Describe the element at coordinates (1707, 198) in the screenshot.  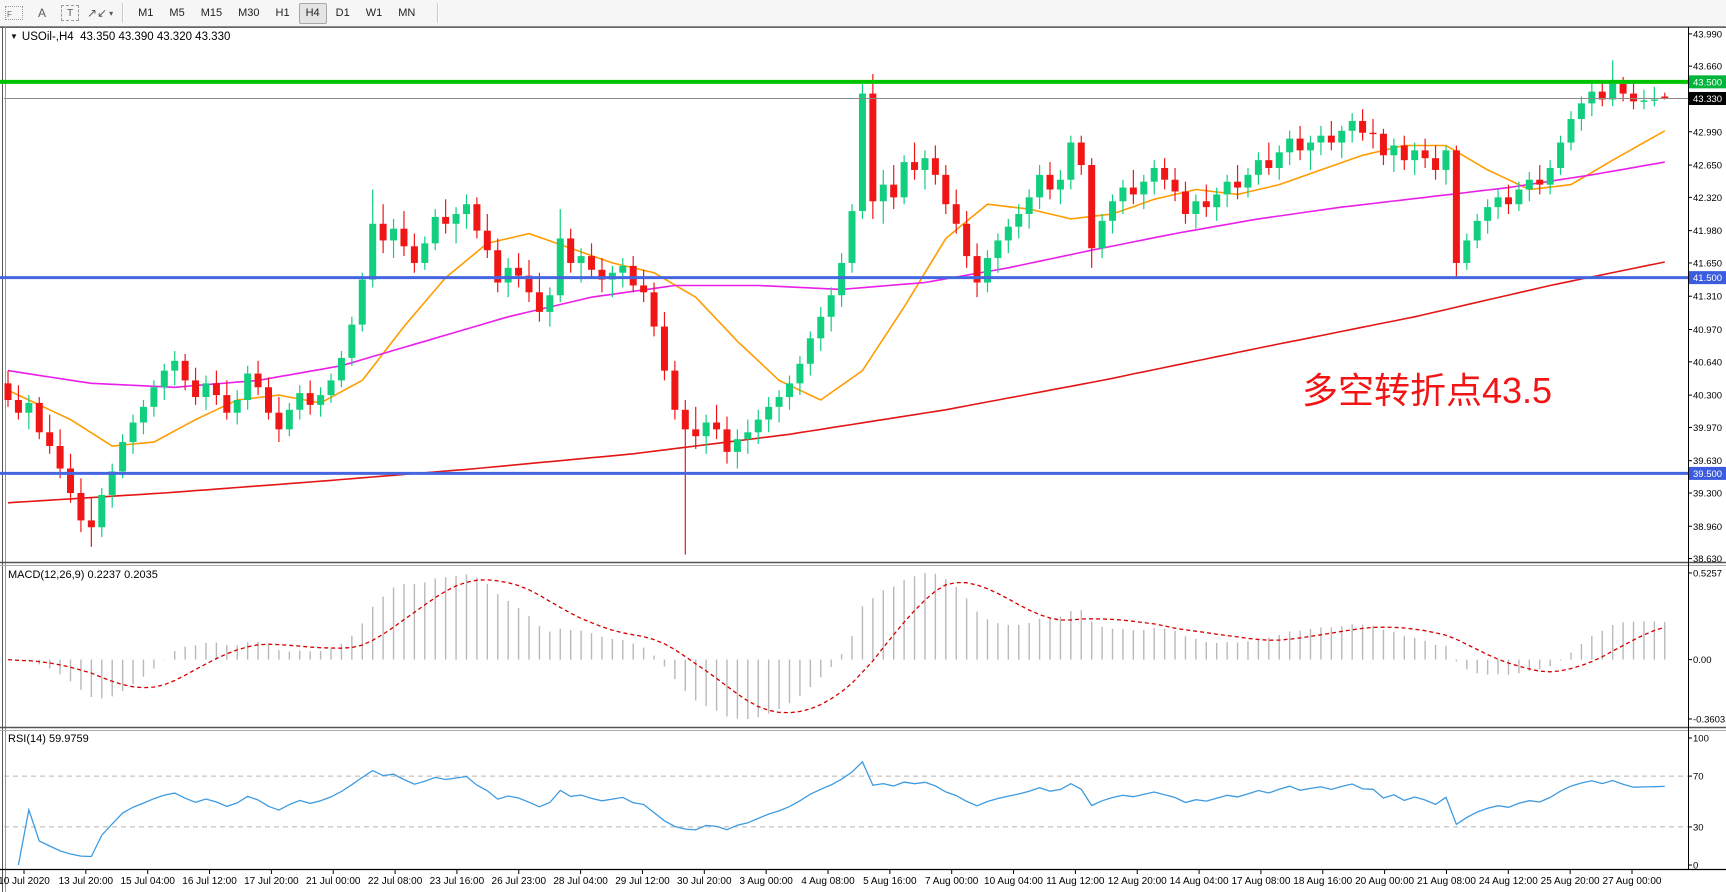
I see `svg-text: 42.320` at that location.